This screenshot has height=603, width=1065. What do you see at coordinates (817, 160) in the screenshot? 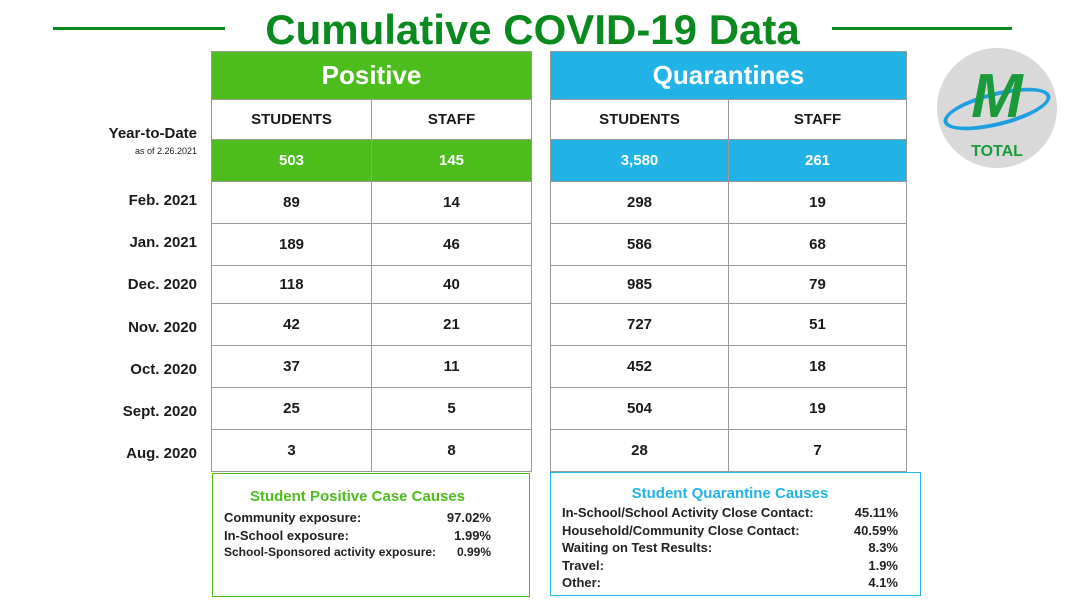
I see `quarantines-ytd-staff: 261` at bounding box center [817, 160].